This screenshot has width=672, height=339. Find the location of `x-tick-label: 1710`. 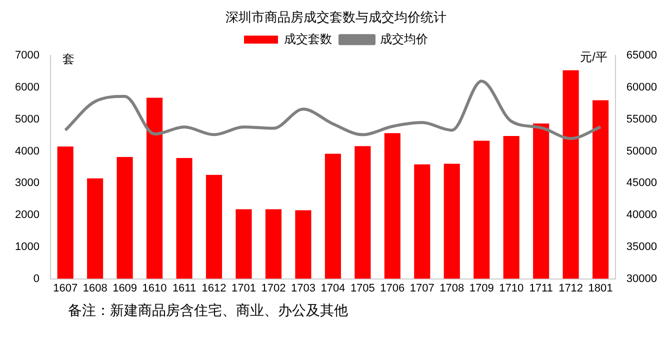

x-tick-label: 1710 is located at coordinates (511, 288).